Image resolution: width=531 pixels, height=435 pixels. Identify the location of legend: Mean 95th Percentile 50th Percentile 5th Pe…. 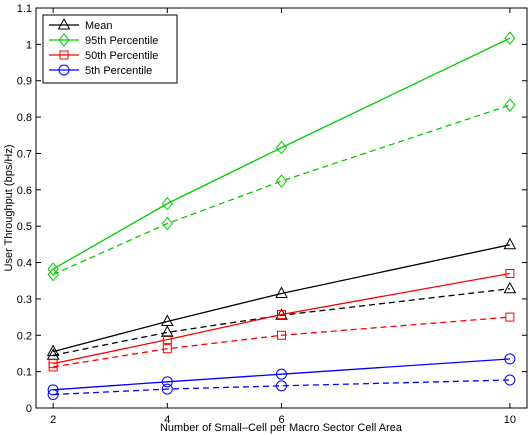
(110, 49).